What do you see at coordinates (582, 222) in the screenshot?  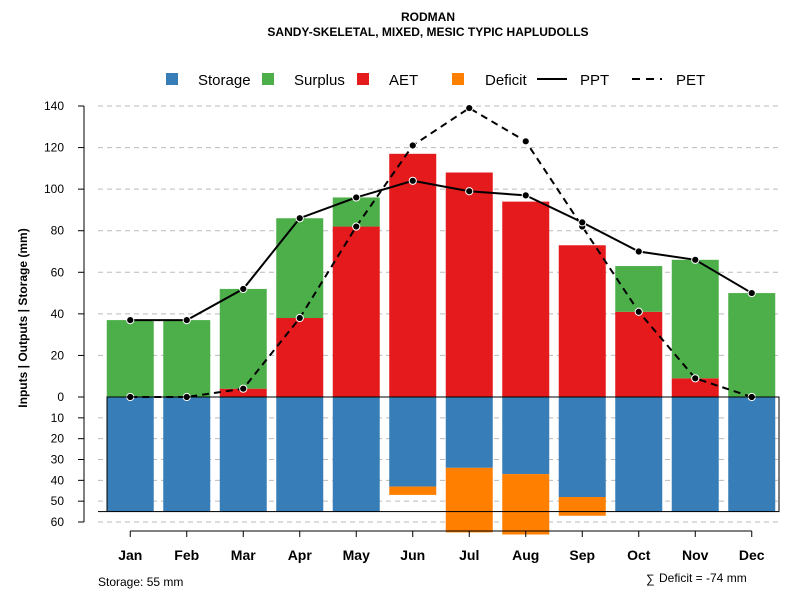 I see `point-ppt-Sep` at bounding box center [582, 222].